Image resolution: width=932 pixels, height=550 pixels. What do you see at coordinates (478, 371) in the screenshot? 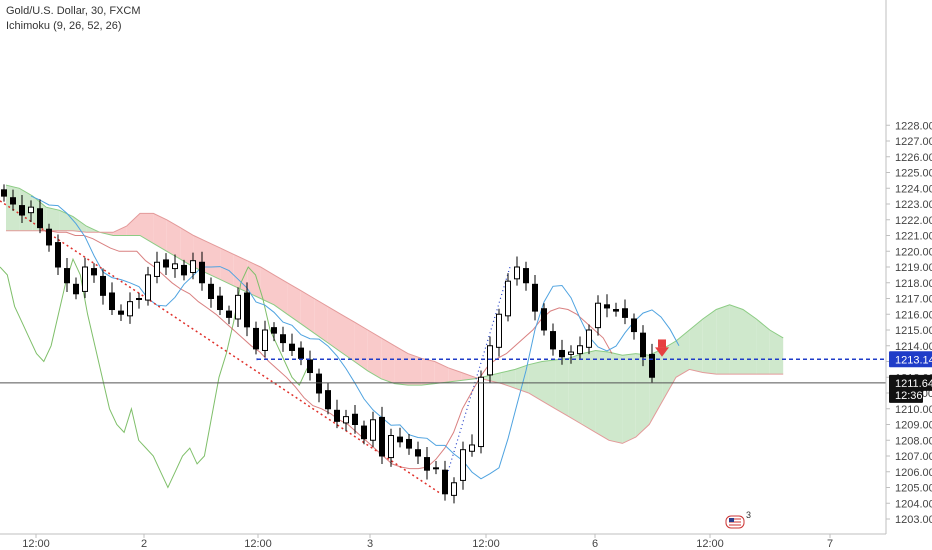
I see `rising-dotted-line` at bounding box center [478, 371].